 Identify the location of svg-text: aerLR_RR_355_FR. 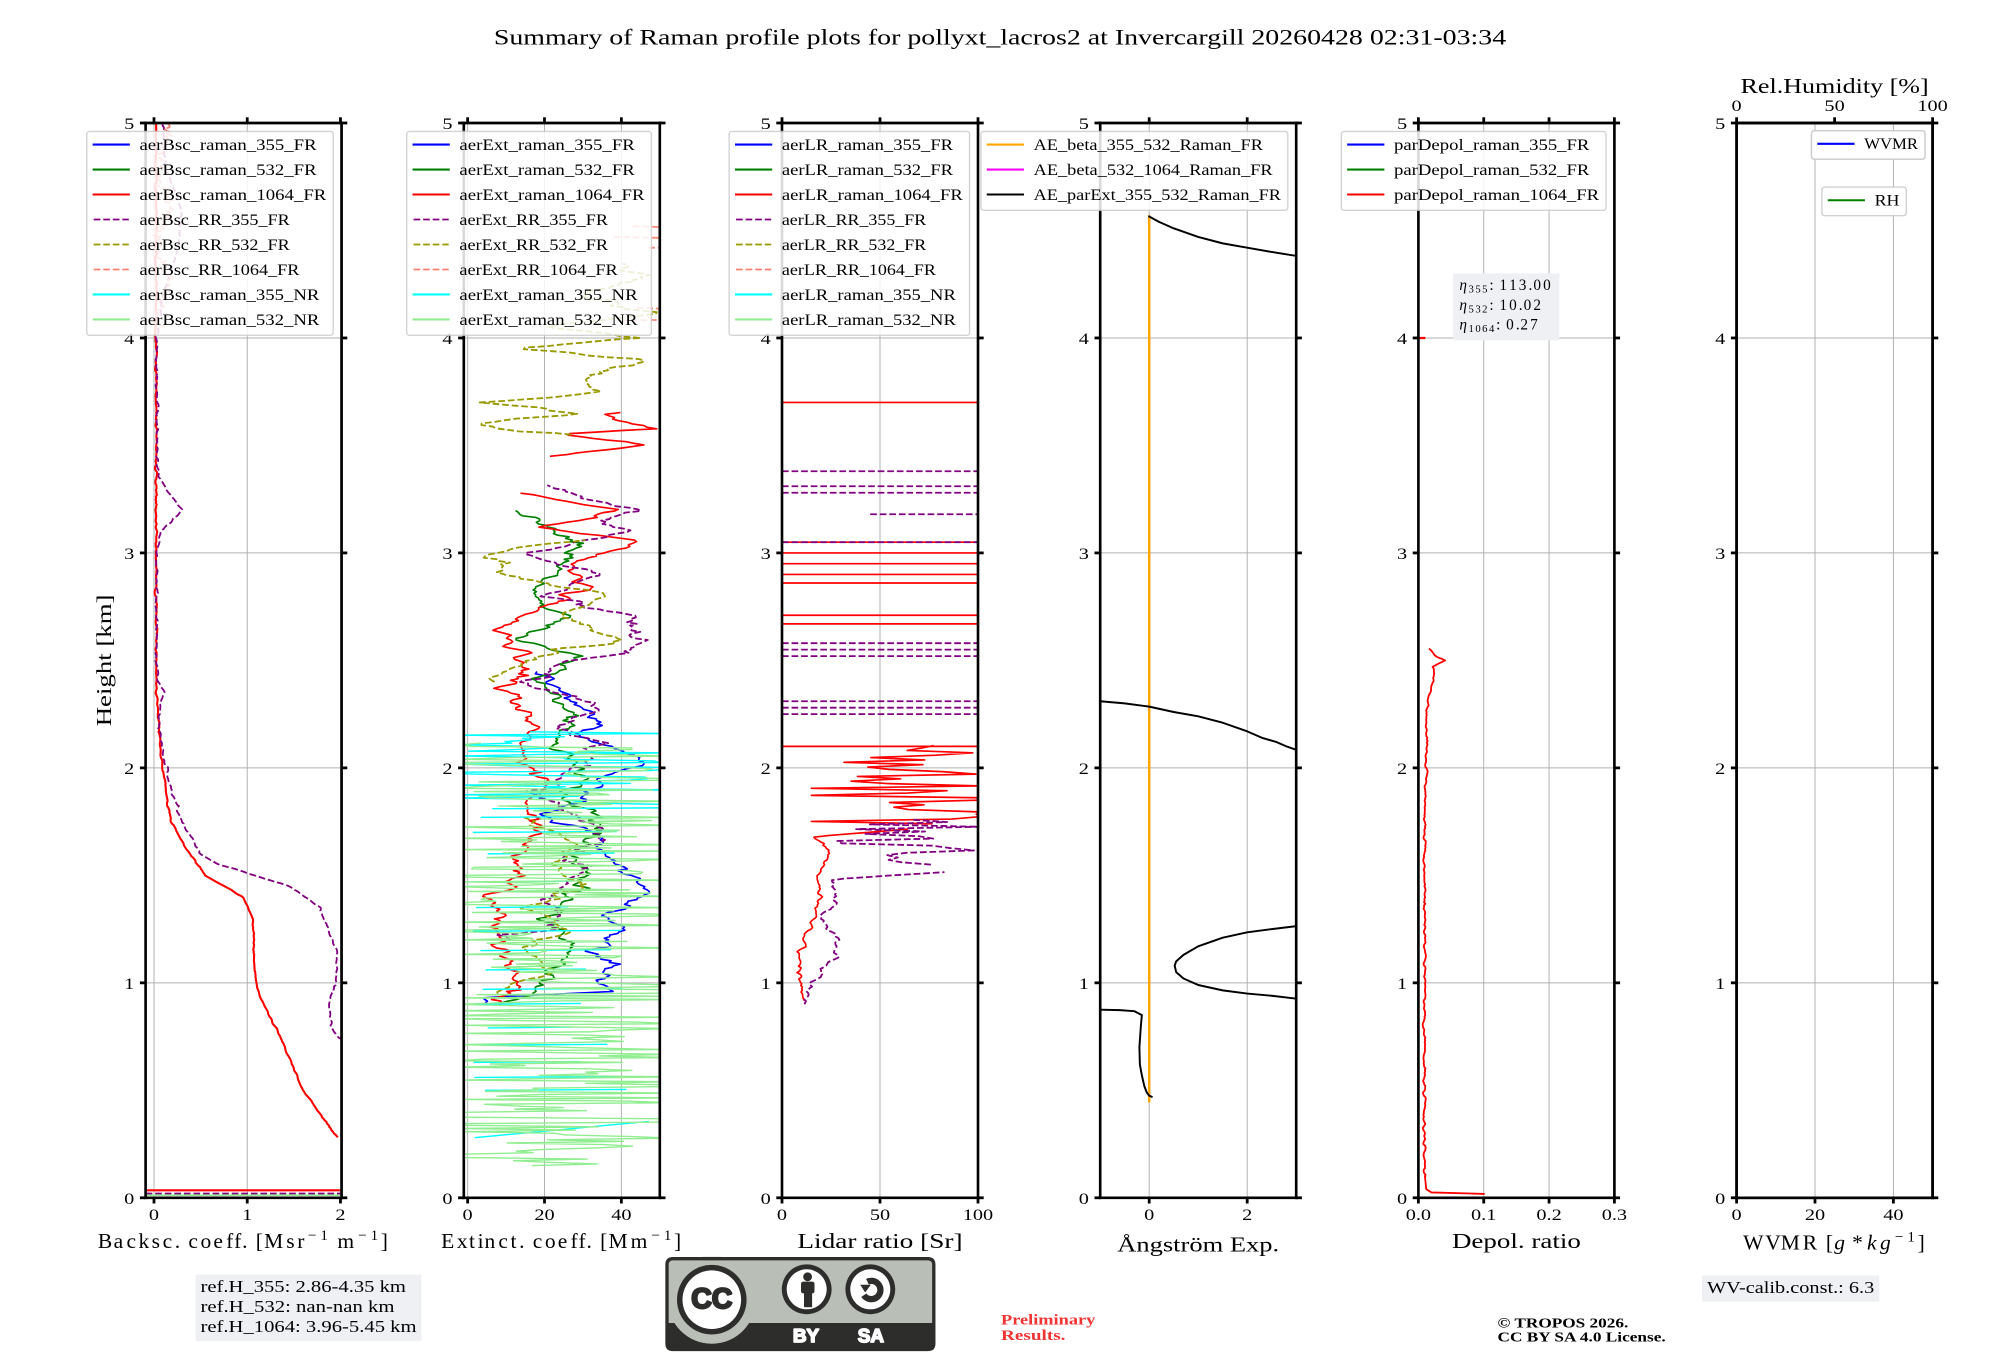
(854, 220).